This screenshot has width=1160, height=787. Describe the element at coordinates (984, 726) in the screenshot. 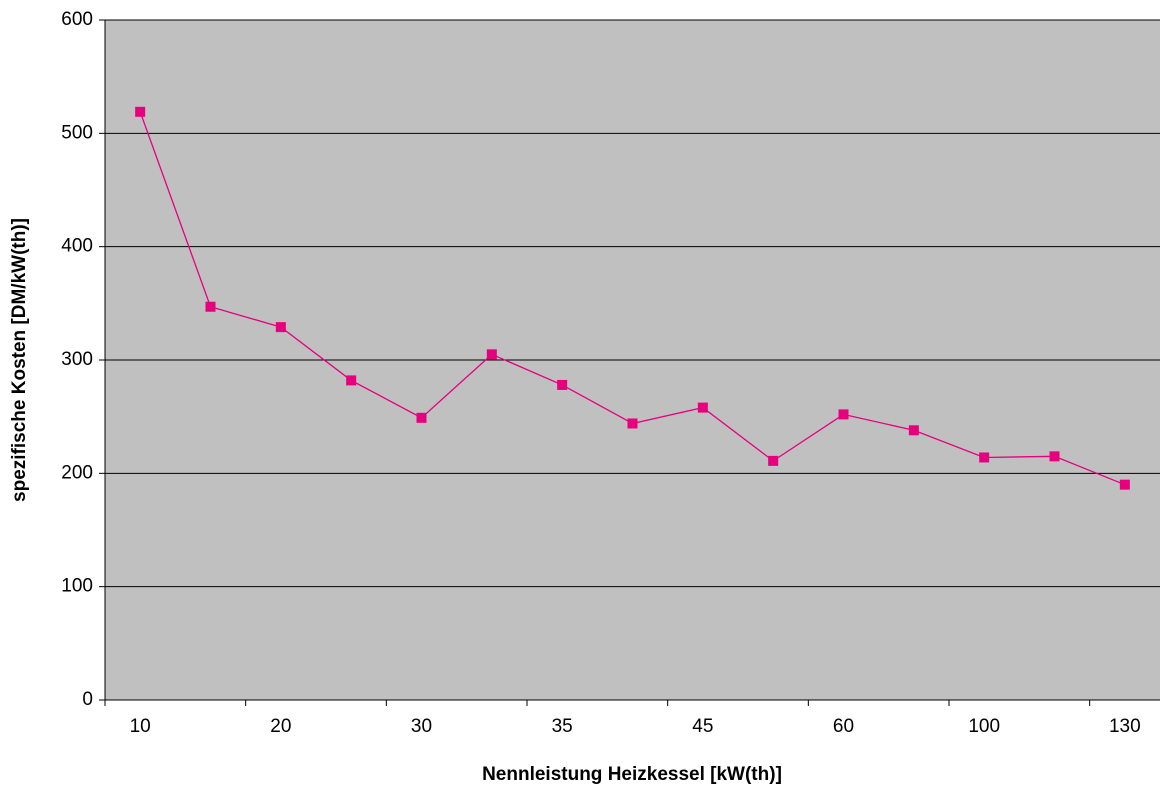

I see `x-tick-label: 100` at that location.